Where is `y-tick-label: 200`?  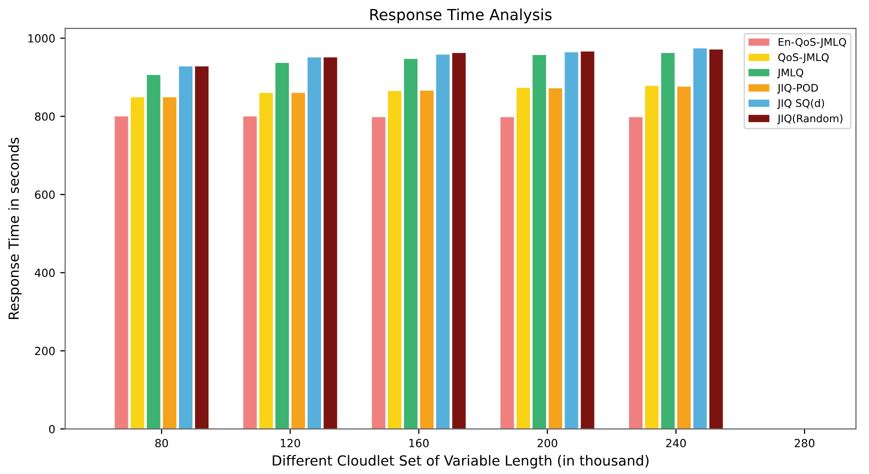
y-tick-label: 200 is located at coordinates (45, 351).